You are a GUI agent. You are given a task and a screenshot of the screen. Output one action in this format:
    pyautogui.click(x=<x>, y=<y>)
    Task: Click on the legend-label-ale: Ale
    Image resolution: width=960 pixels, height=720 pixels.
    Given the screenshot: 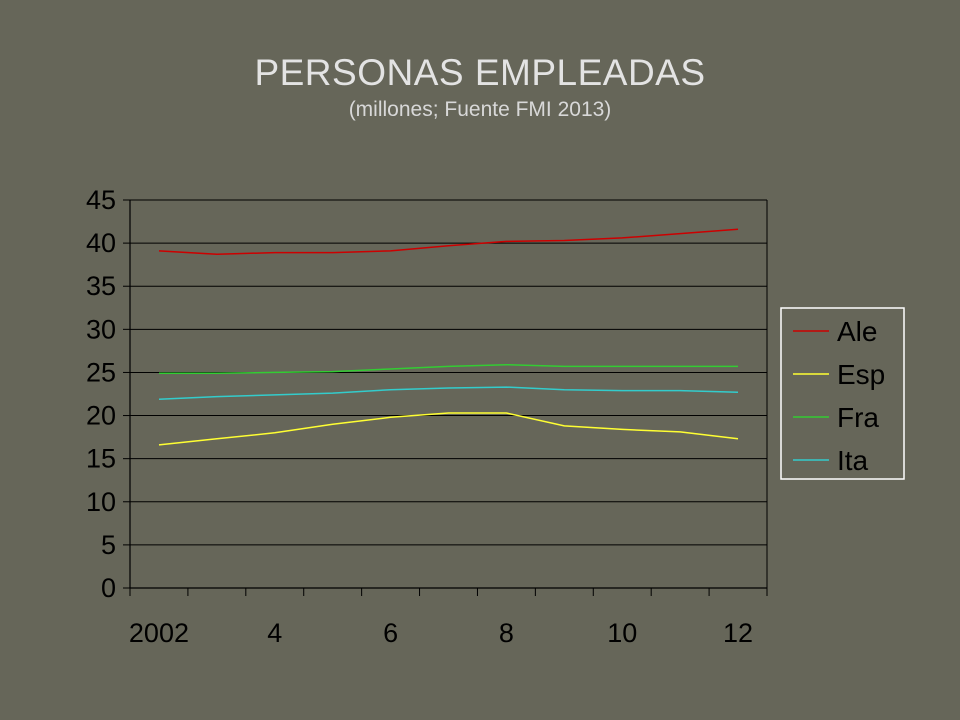 What is the action you would take?
    pyautogui.click(x=857, y=331)
    